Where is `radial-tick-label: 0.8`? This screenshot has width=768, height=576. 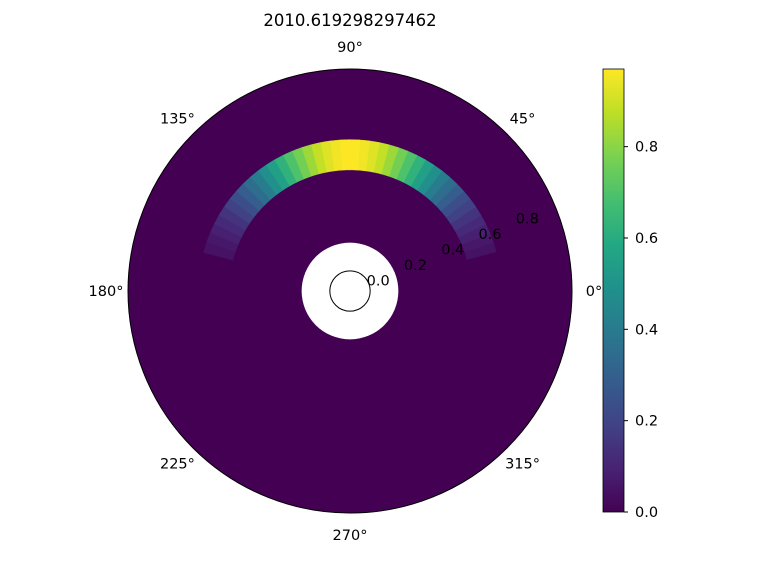 radial-tick-label: 0.8 is located at coordinates (527, 219).